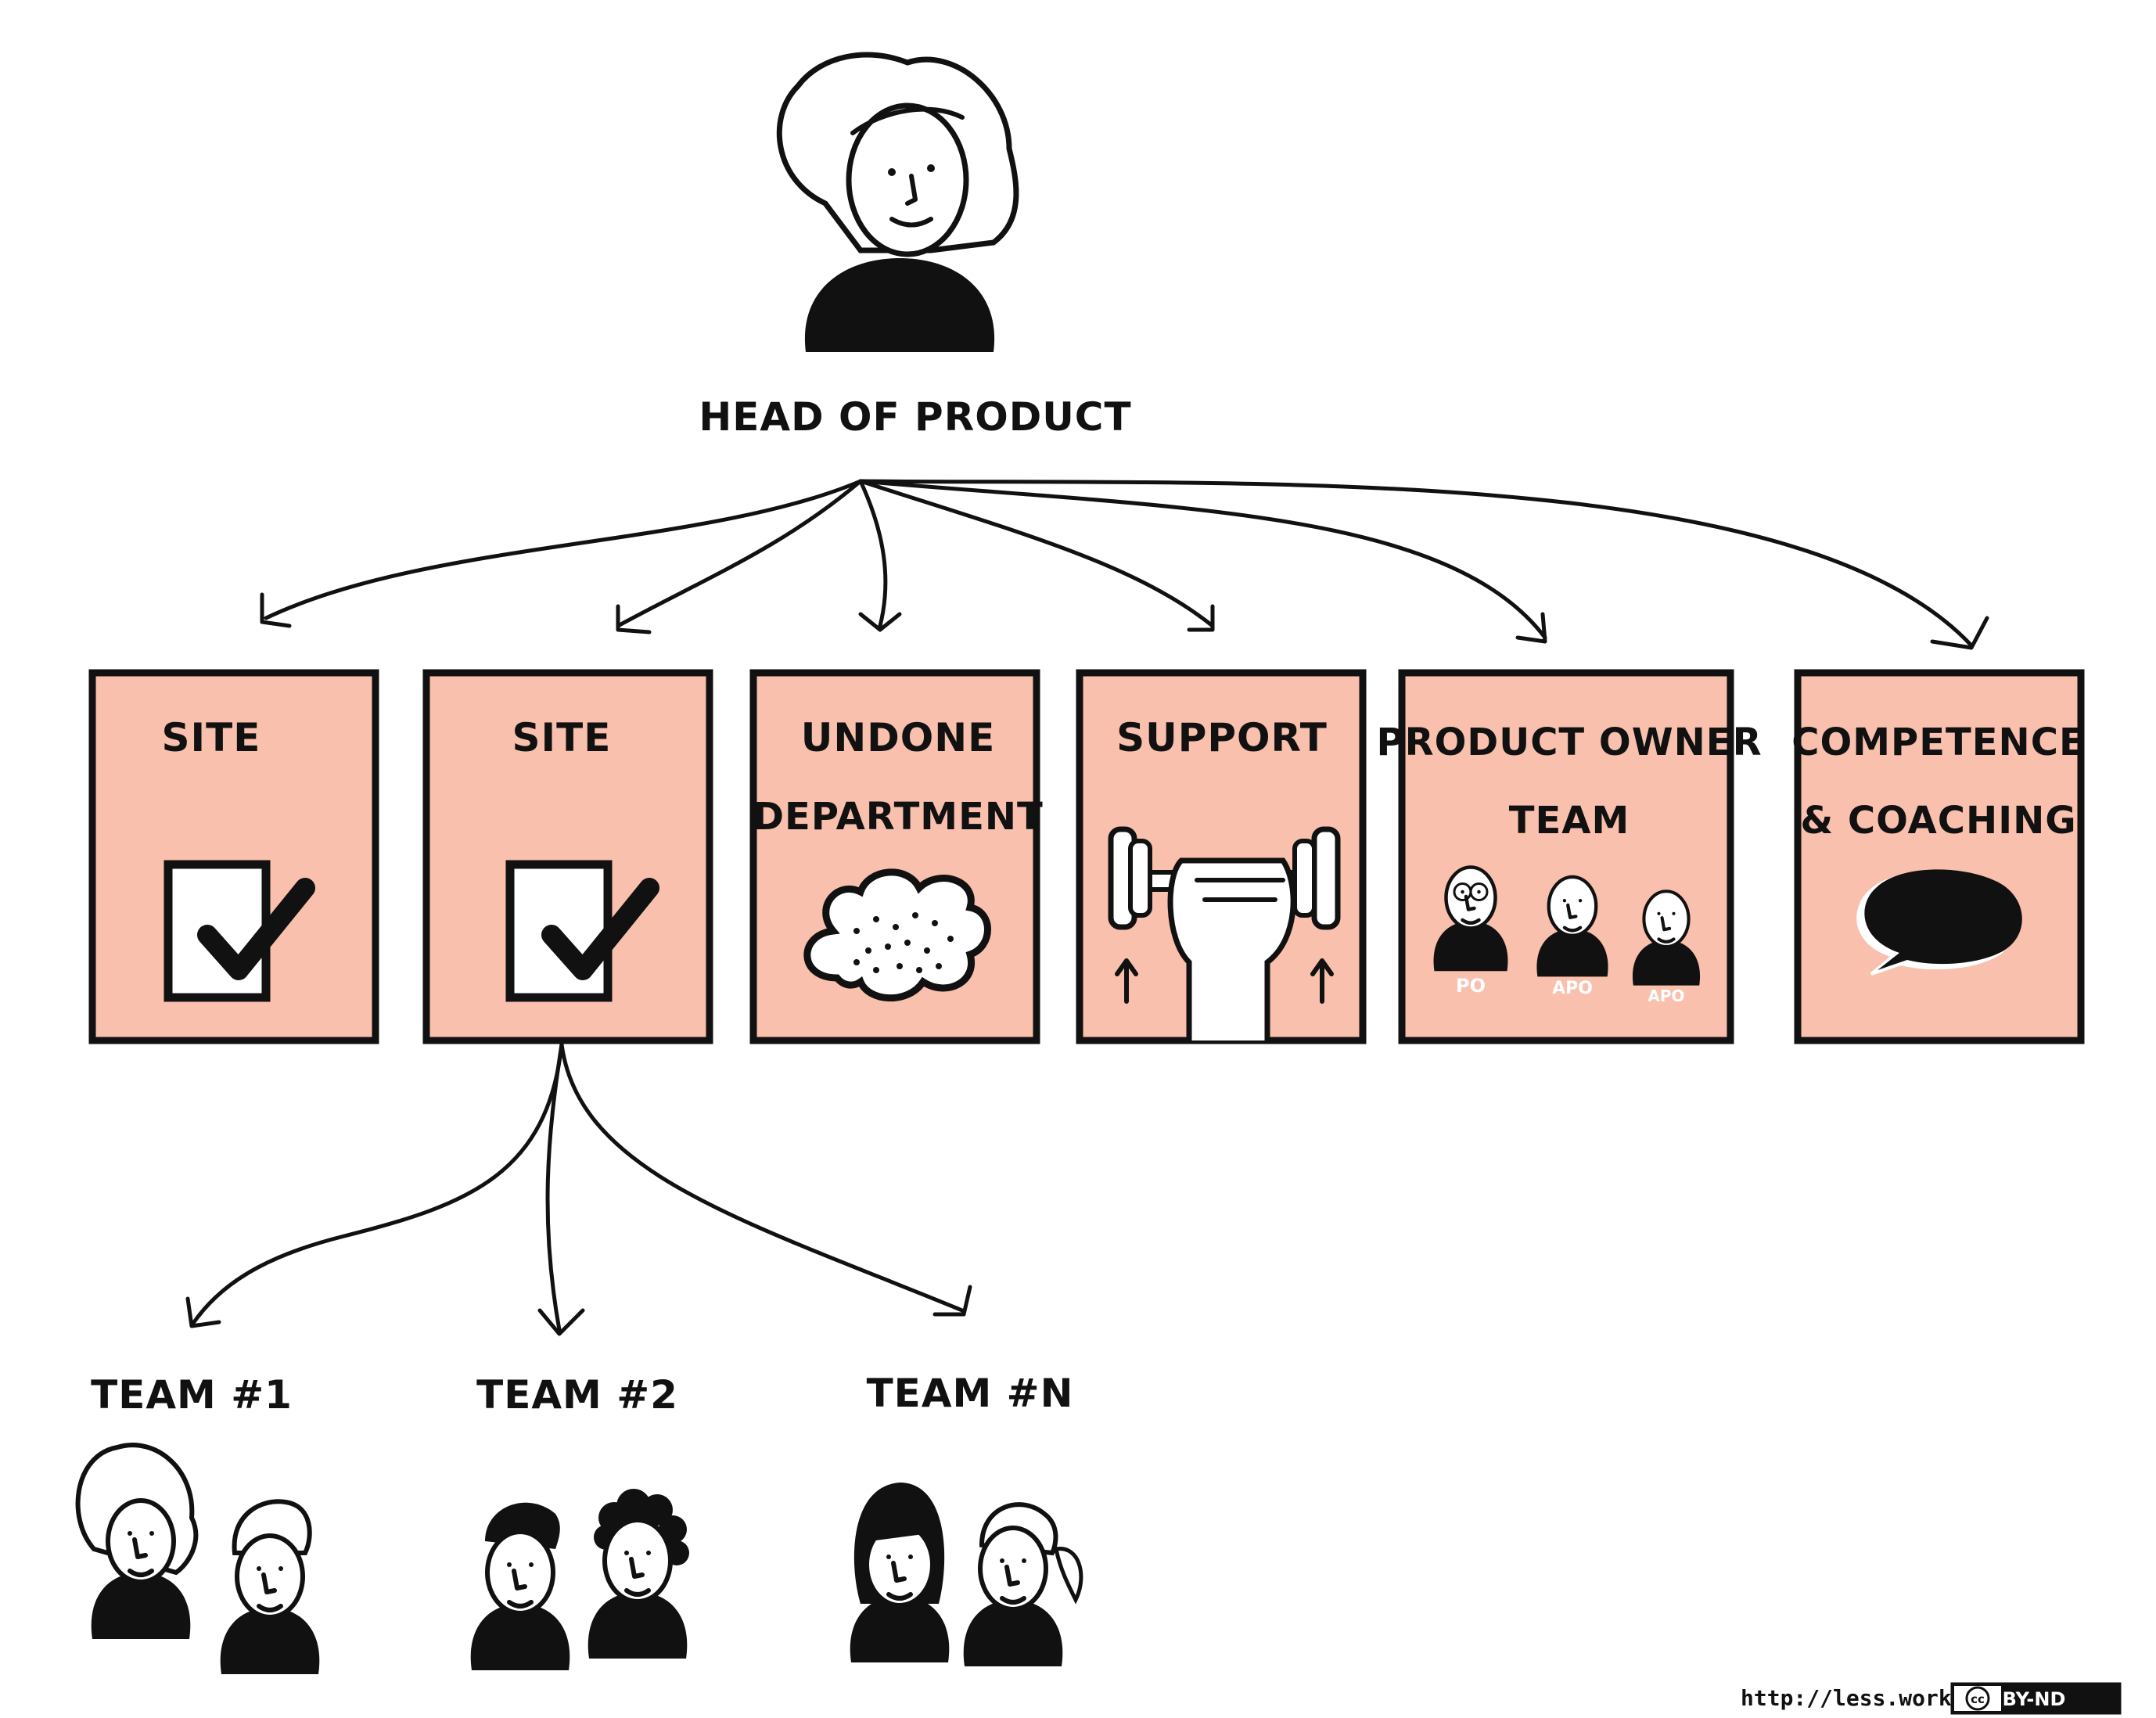 This screenshot has width=2156, height=1718. Describe the element at coordinates (1938, 743) in the screenshot. I see `box-competence-title-line1: COMPETENCE` at that location.